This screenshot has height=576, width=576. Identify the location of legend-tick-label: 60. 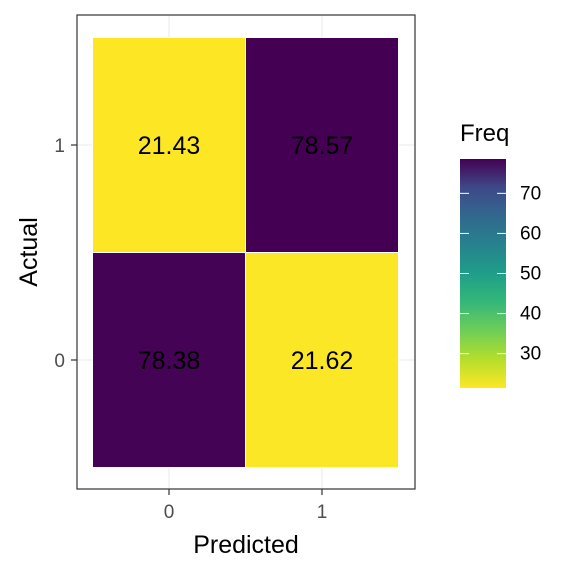
(530, 233).